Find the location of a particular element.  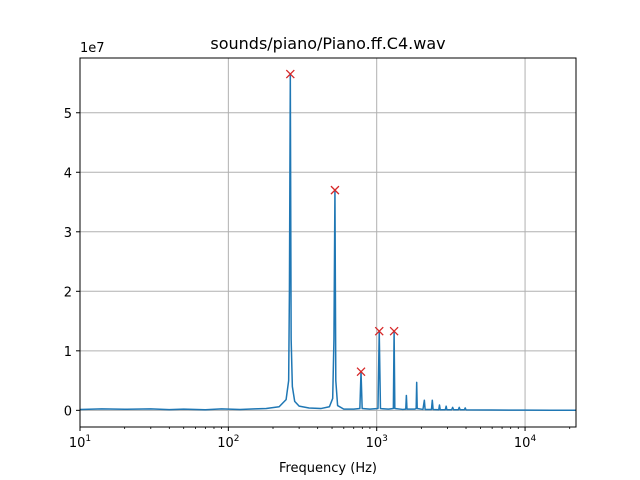

y-tick-label: 5 is located at coordinates (68, 114).